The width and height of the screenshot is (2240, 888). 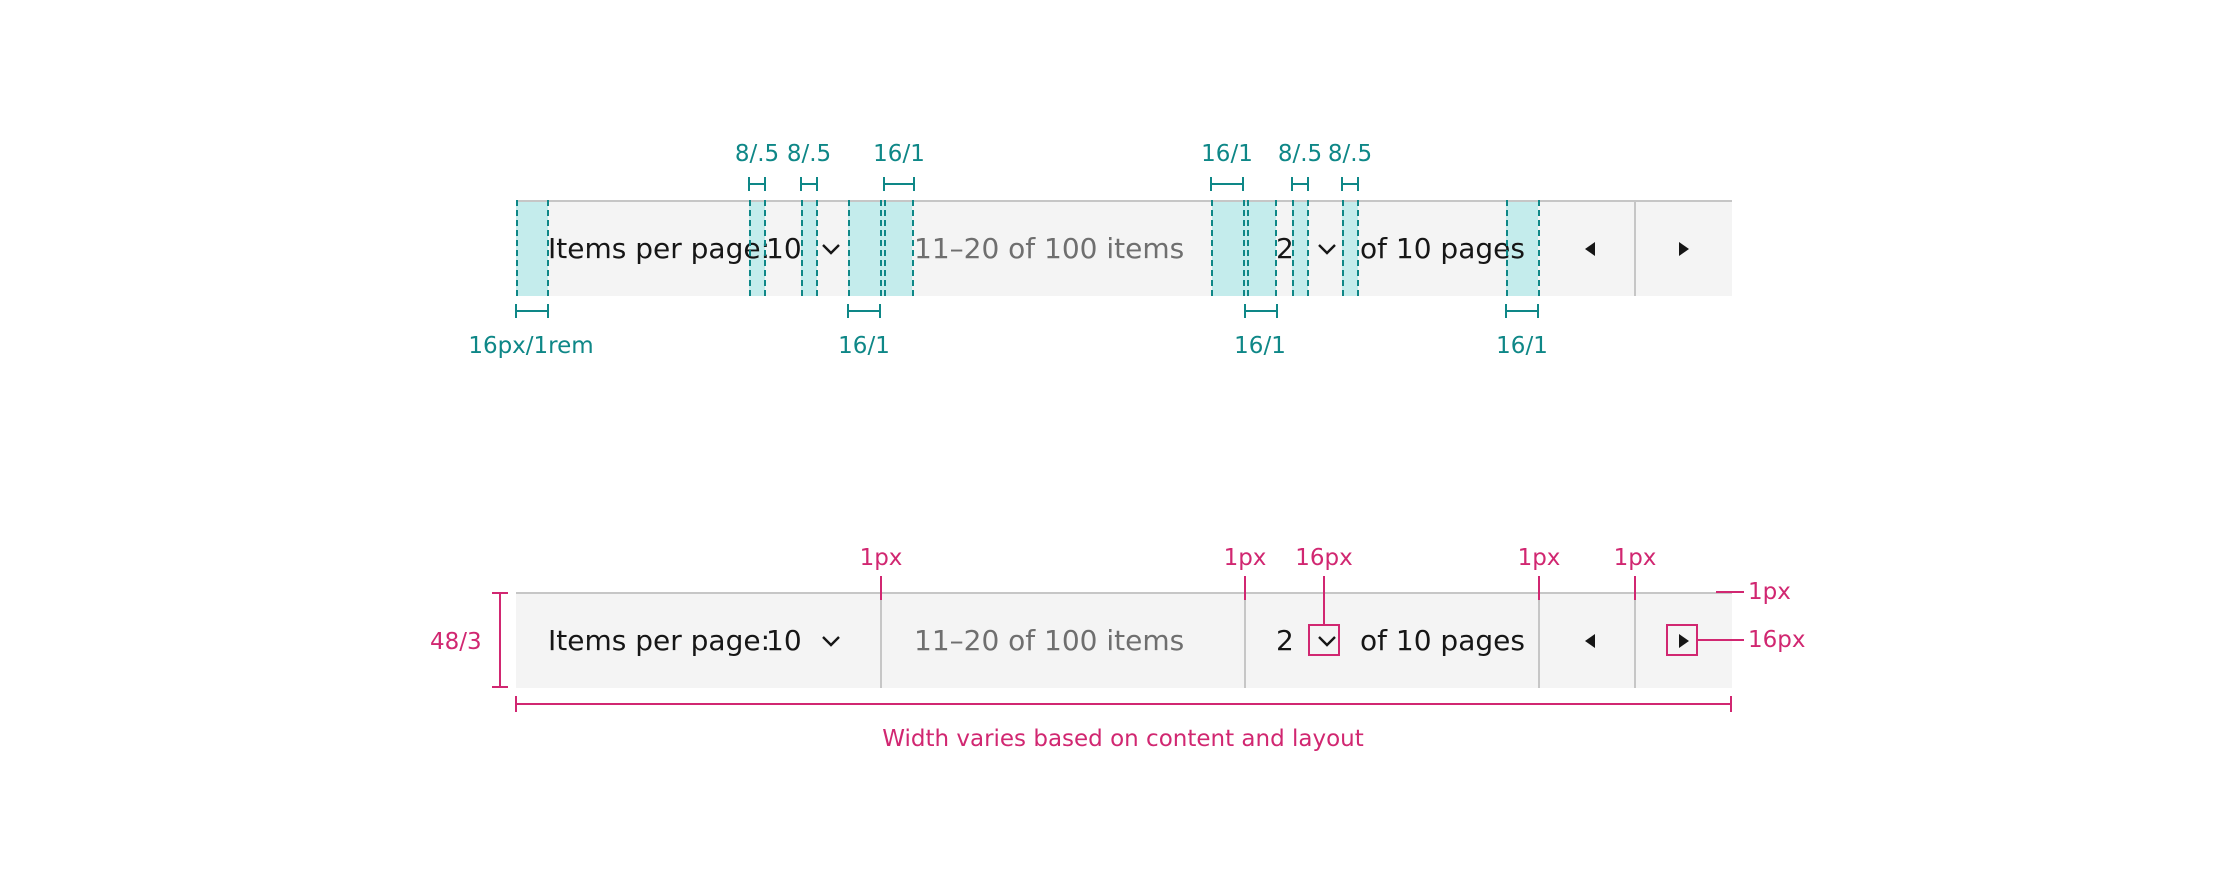 What do you see at coordinates (1123, 739) in the screenshot?
I see `width-note: Width varies based on content and layout` at bounding box center [1123, 739].